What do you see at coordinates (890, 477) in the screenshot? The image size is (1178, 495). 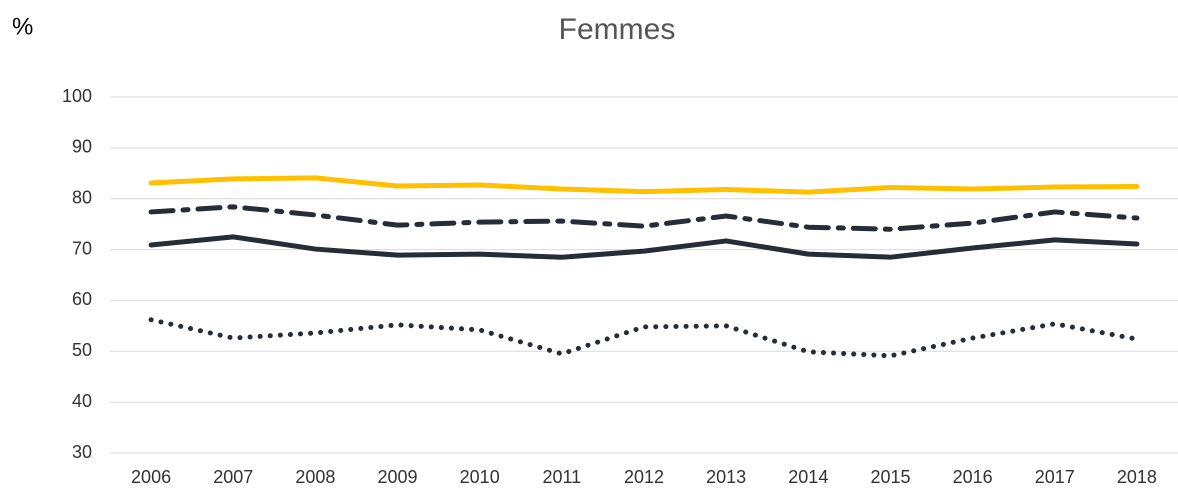 I see `x-tick-label: 2015` at bounding box center [890, 477].